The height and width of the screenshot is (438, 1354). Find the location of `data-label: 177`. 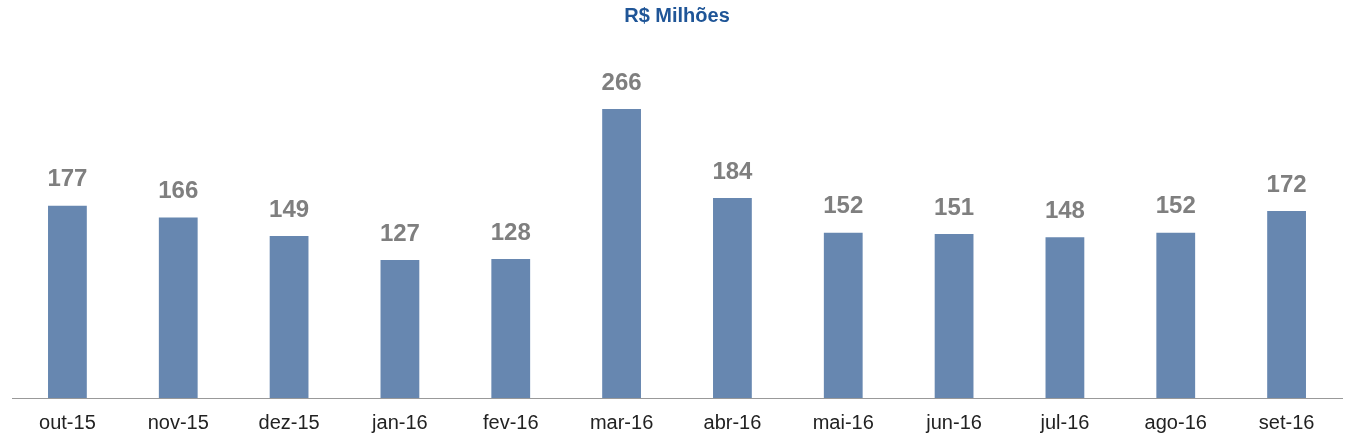

data-label: 177 is located at coordinates (67, 178).